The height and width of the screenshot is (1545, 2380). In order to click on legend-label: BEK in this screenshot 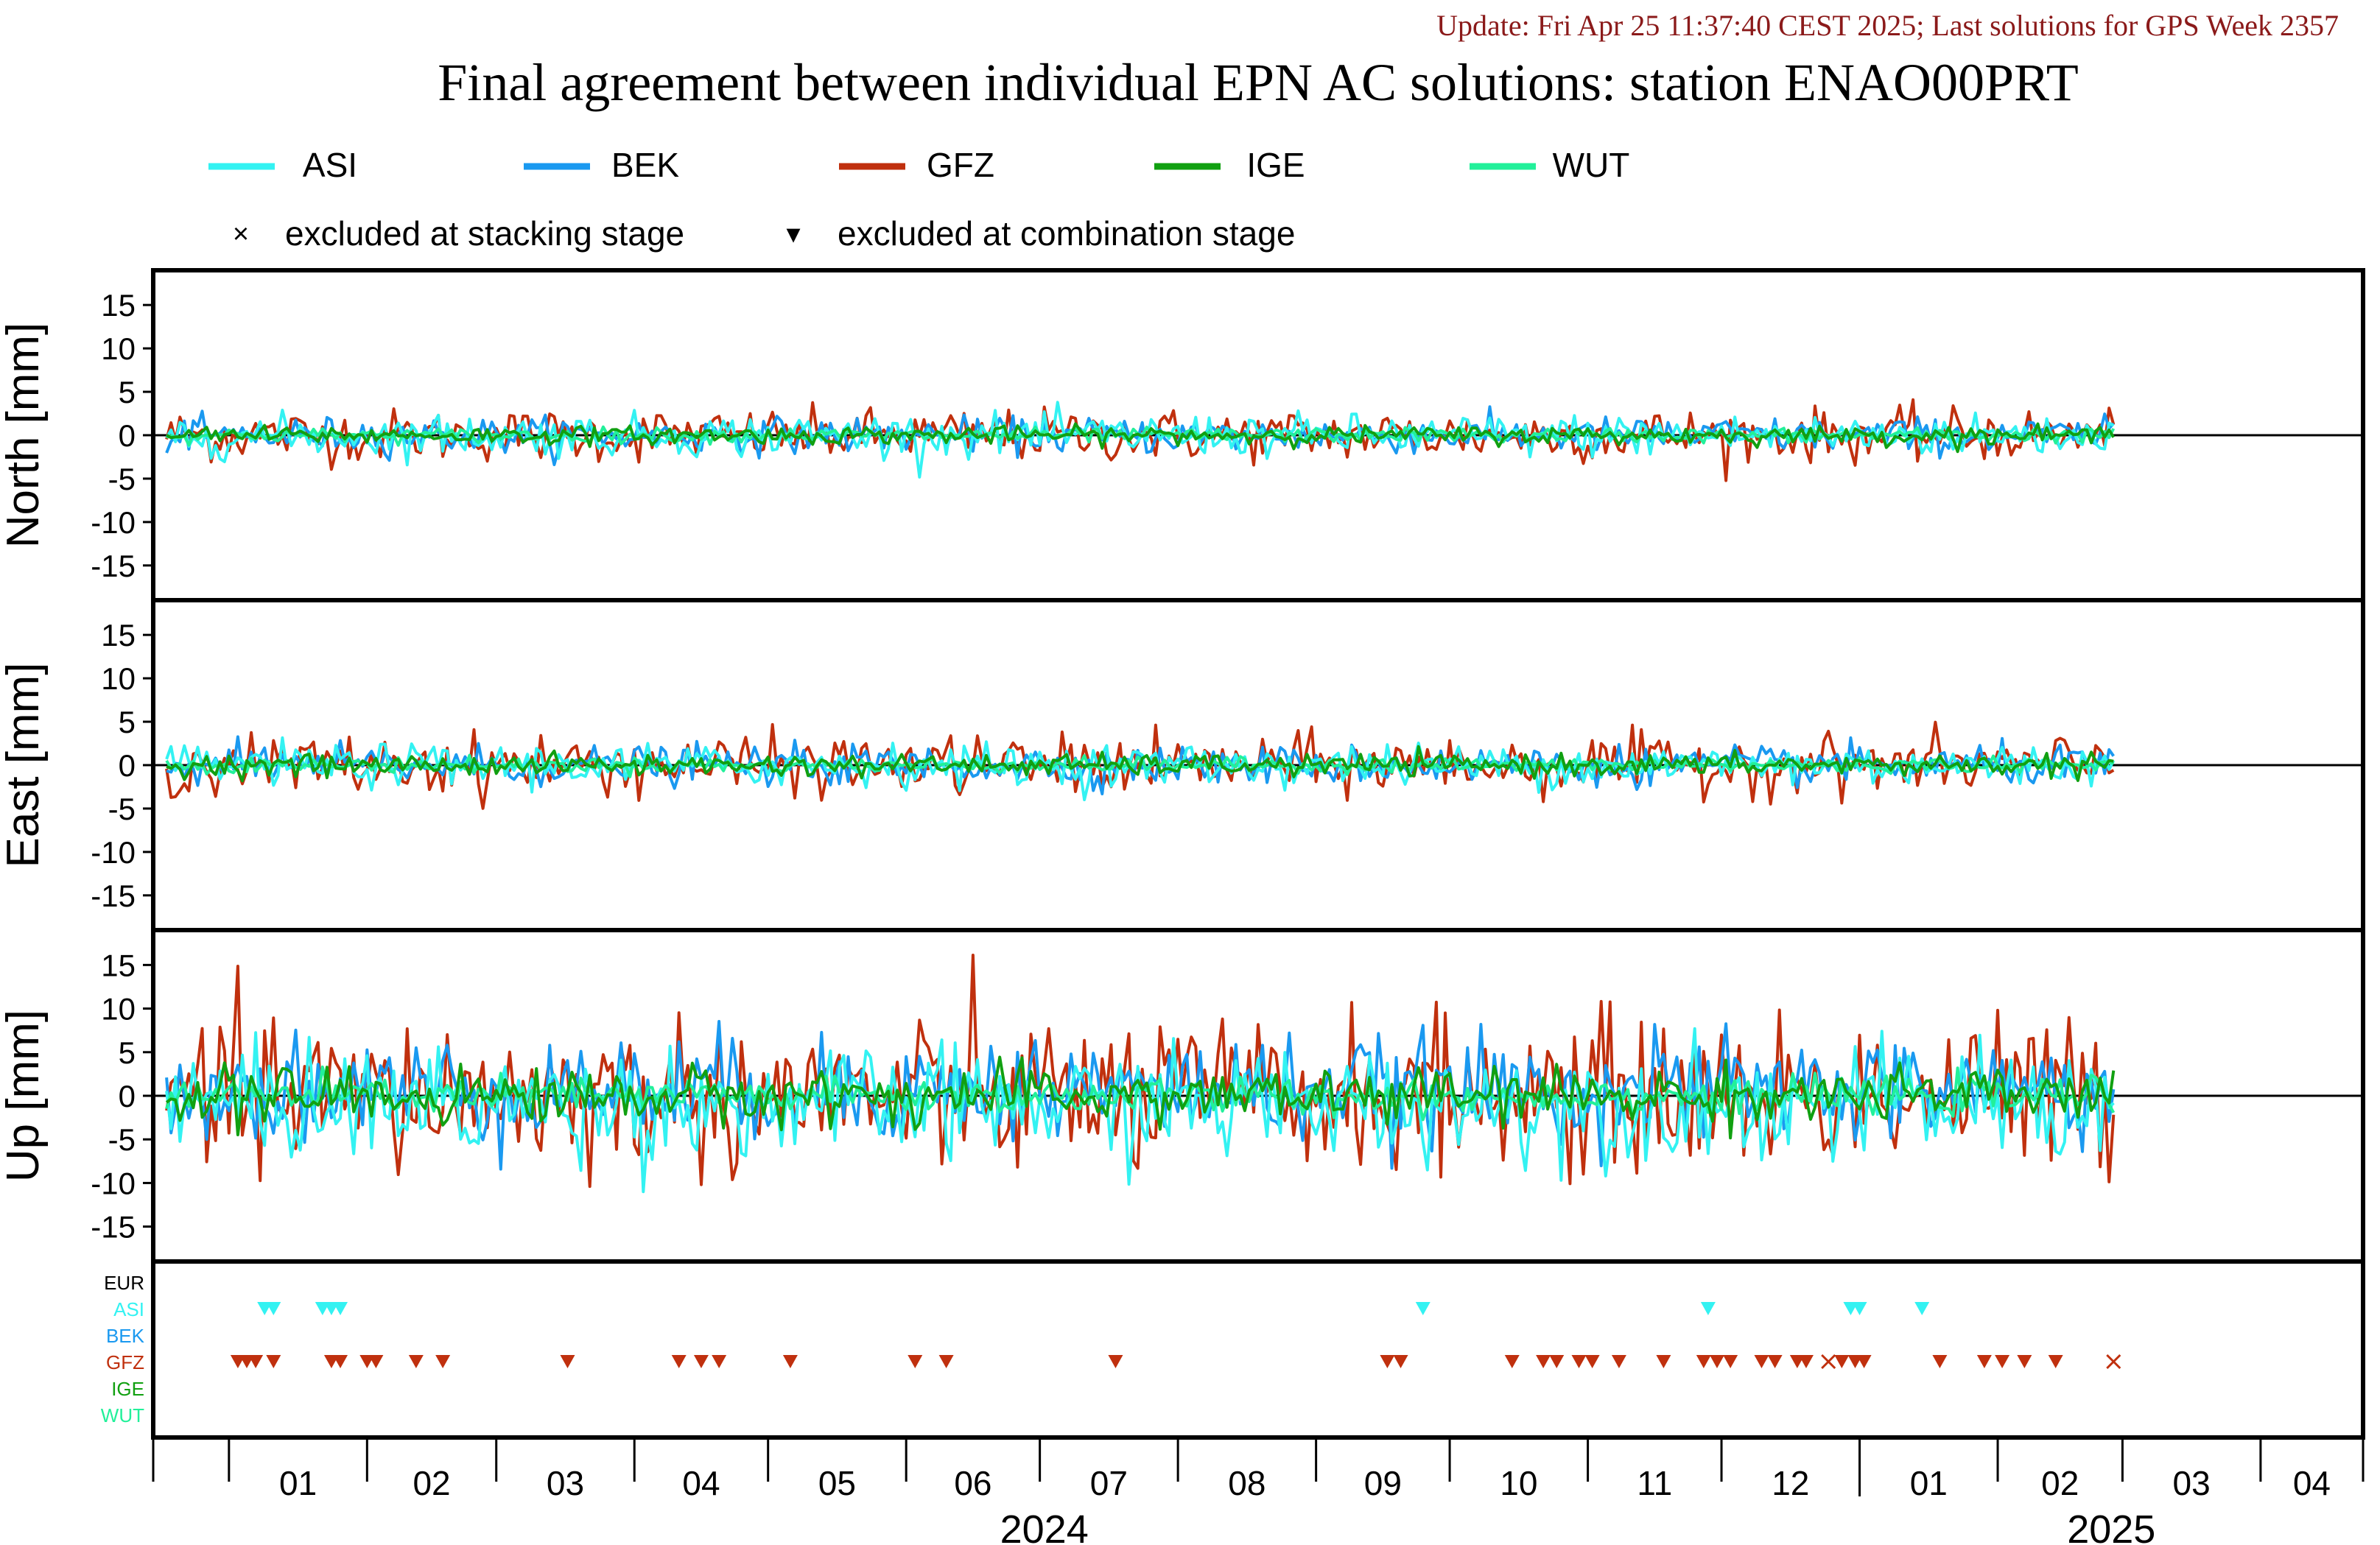, I will do `click(645, 165)`.